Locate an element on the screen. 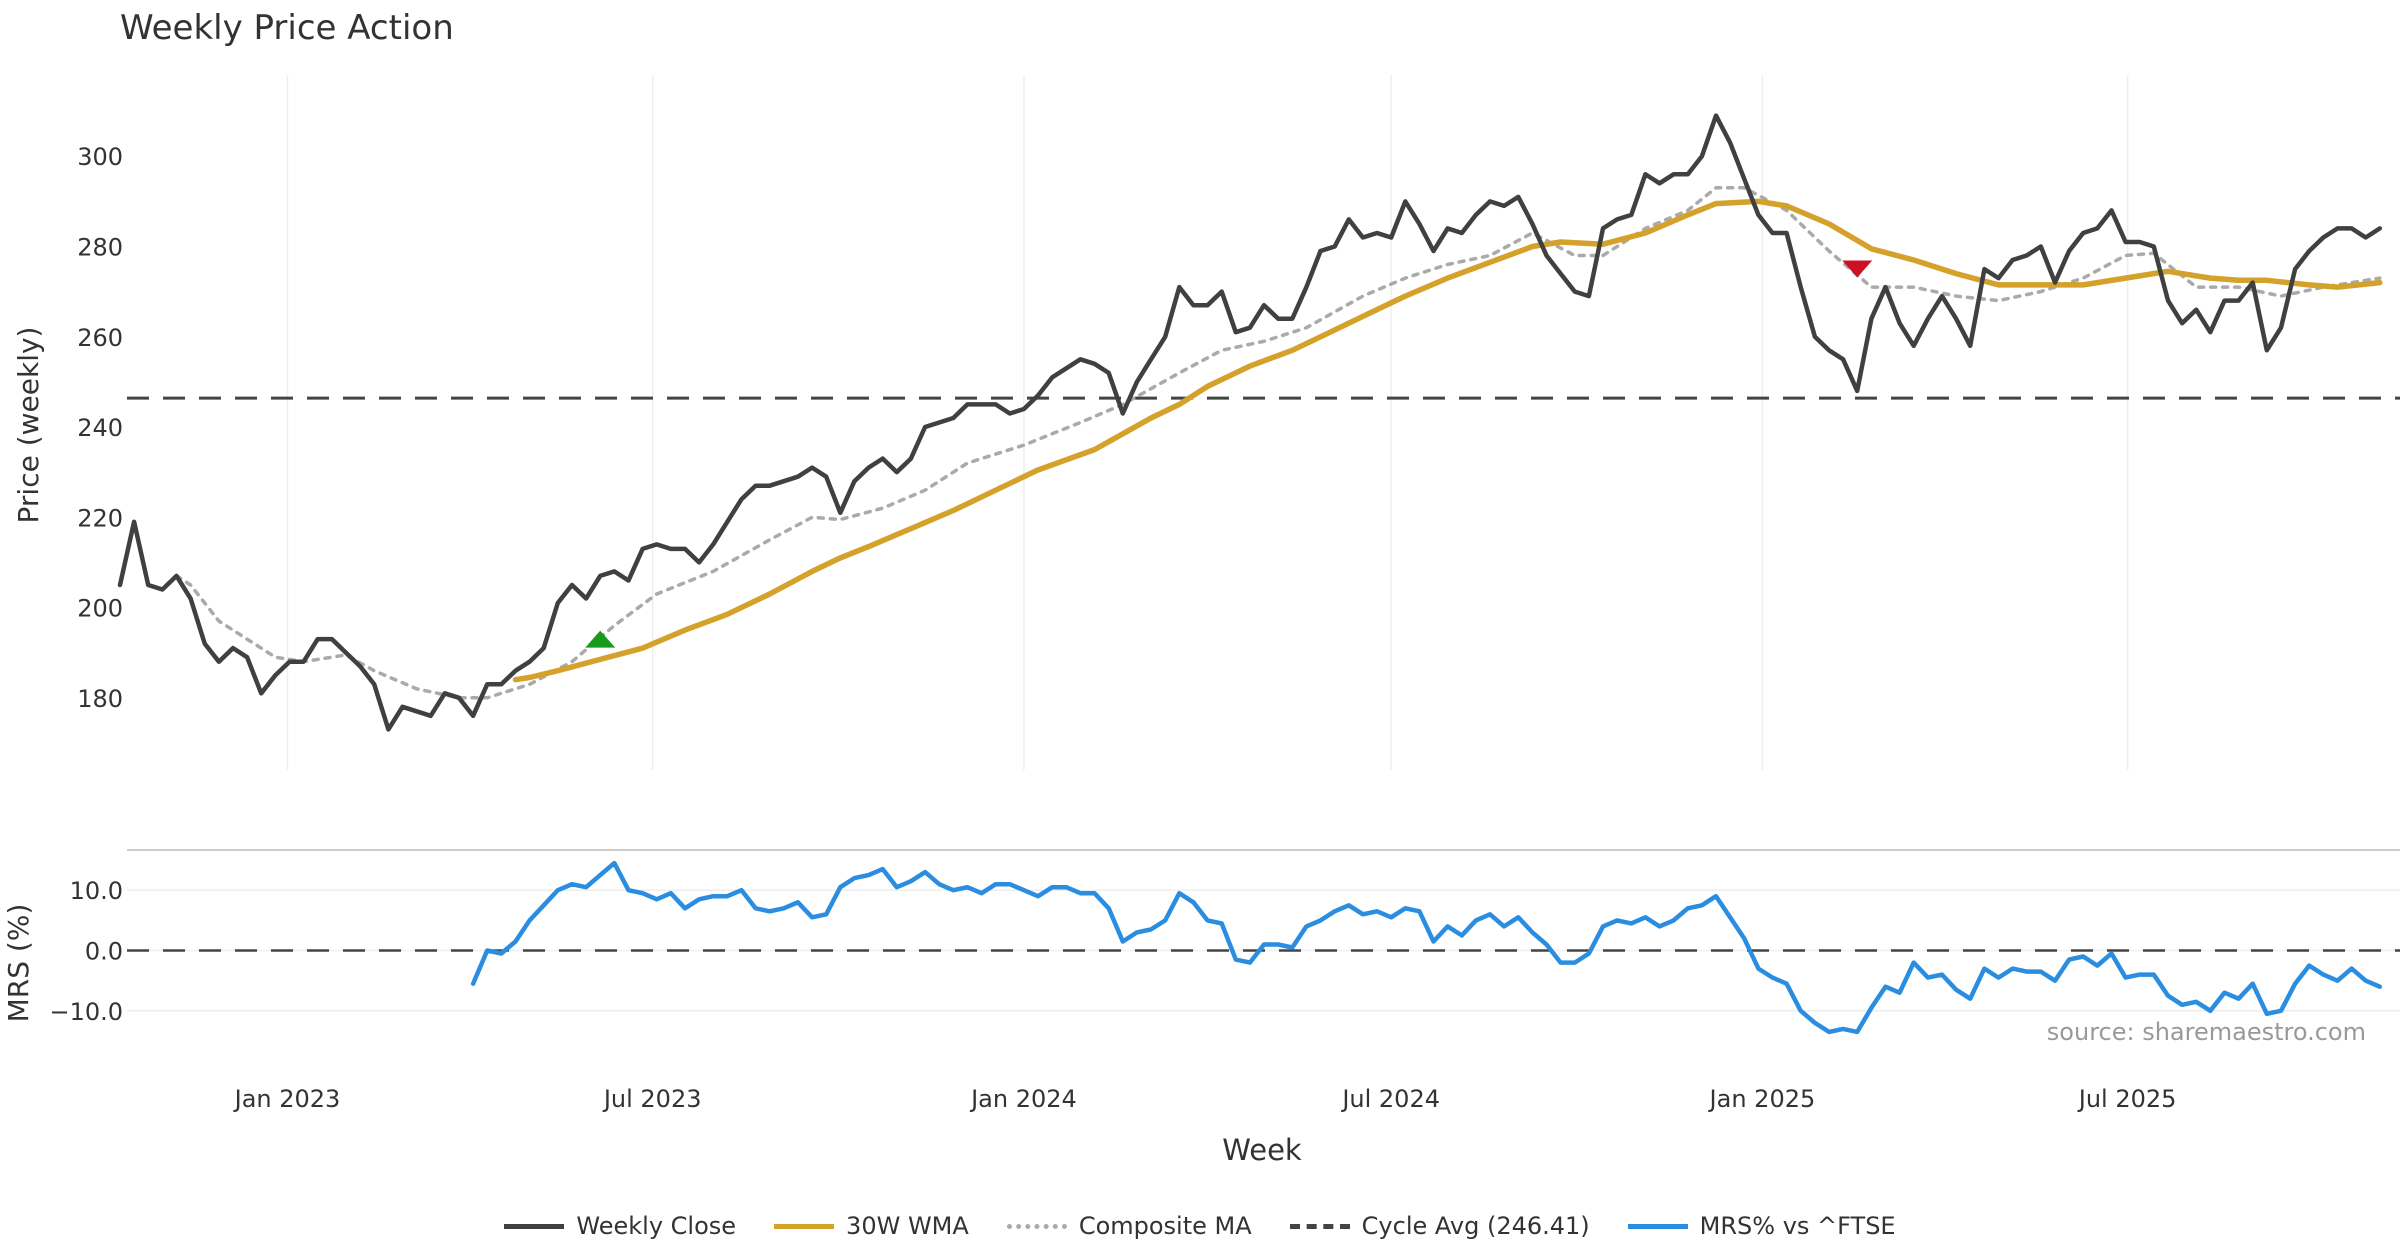 This screenshot has width=2400, height=1260. legend-item: Weekly Close is located at coordinates (620, 1226).